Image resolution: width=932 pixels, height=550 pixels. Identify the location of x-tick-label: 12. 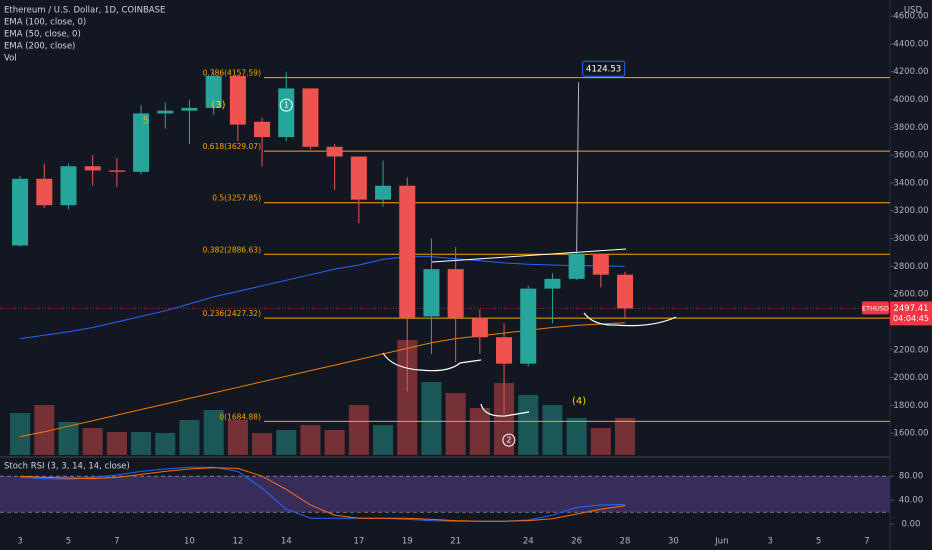
(237, 542).